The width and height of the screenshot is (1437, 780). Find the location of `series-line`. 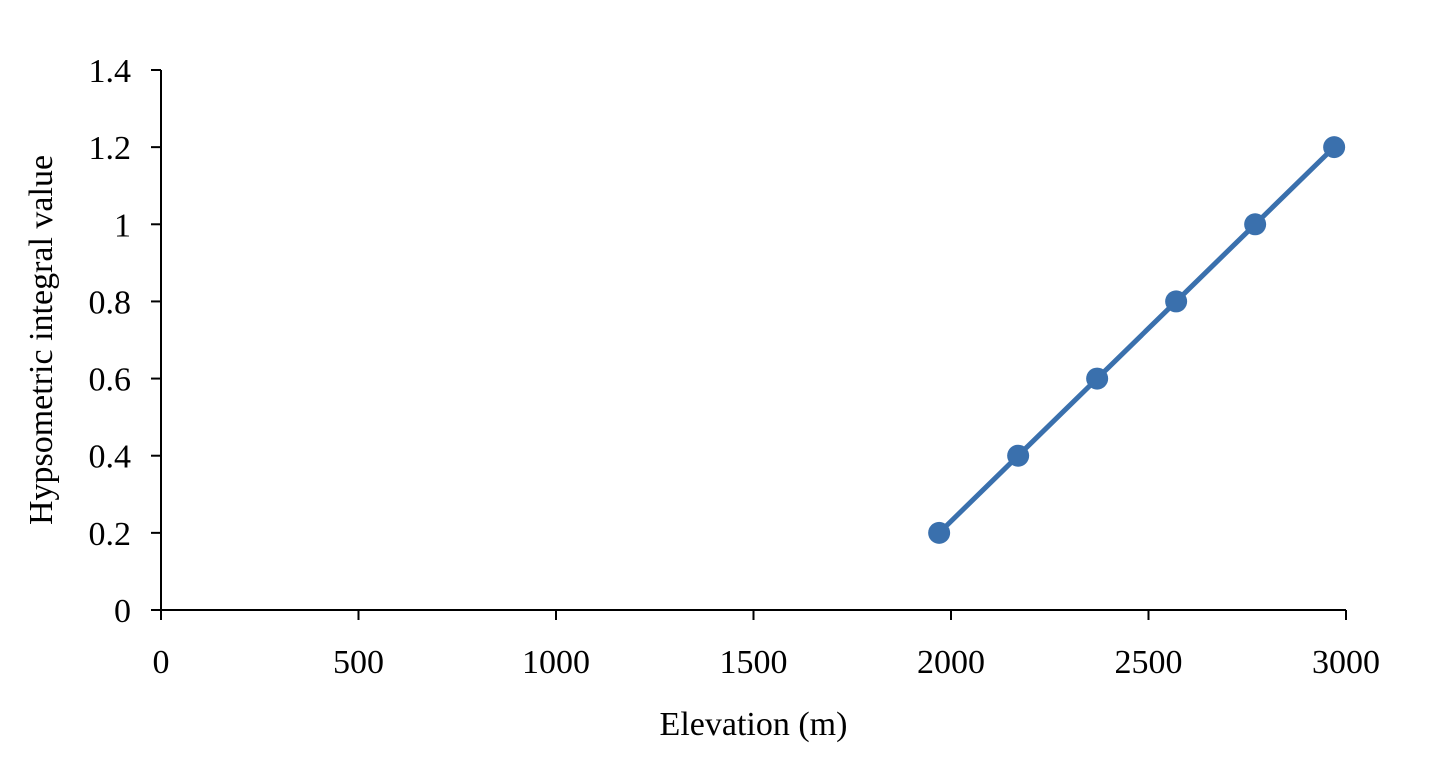

series-line is located at coordinates (1136, 340).